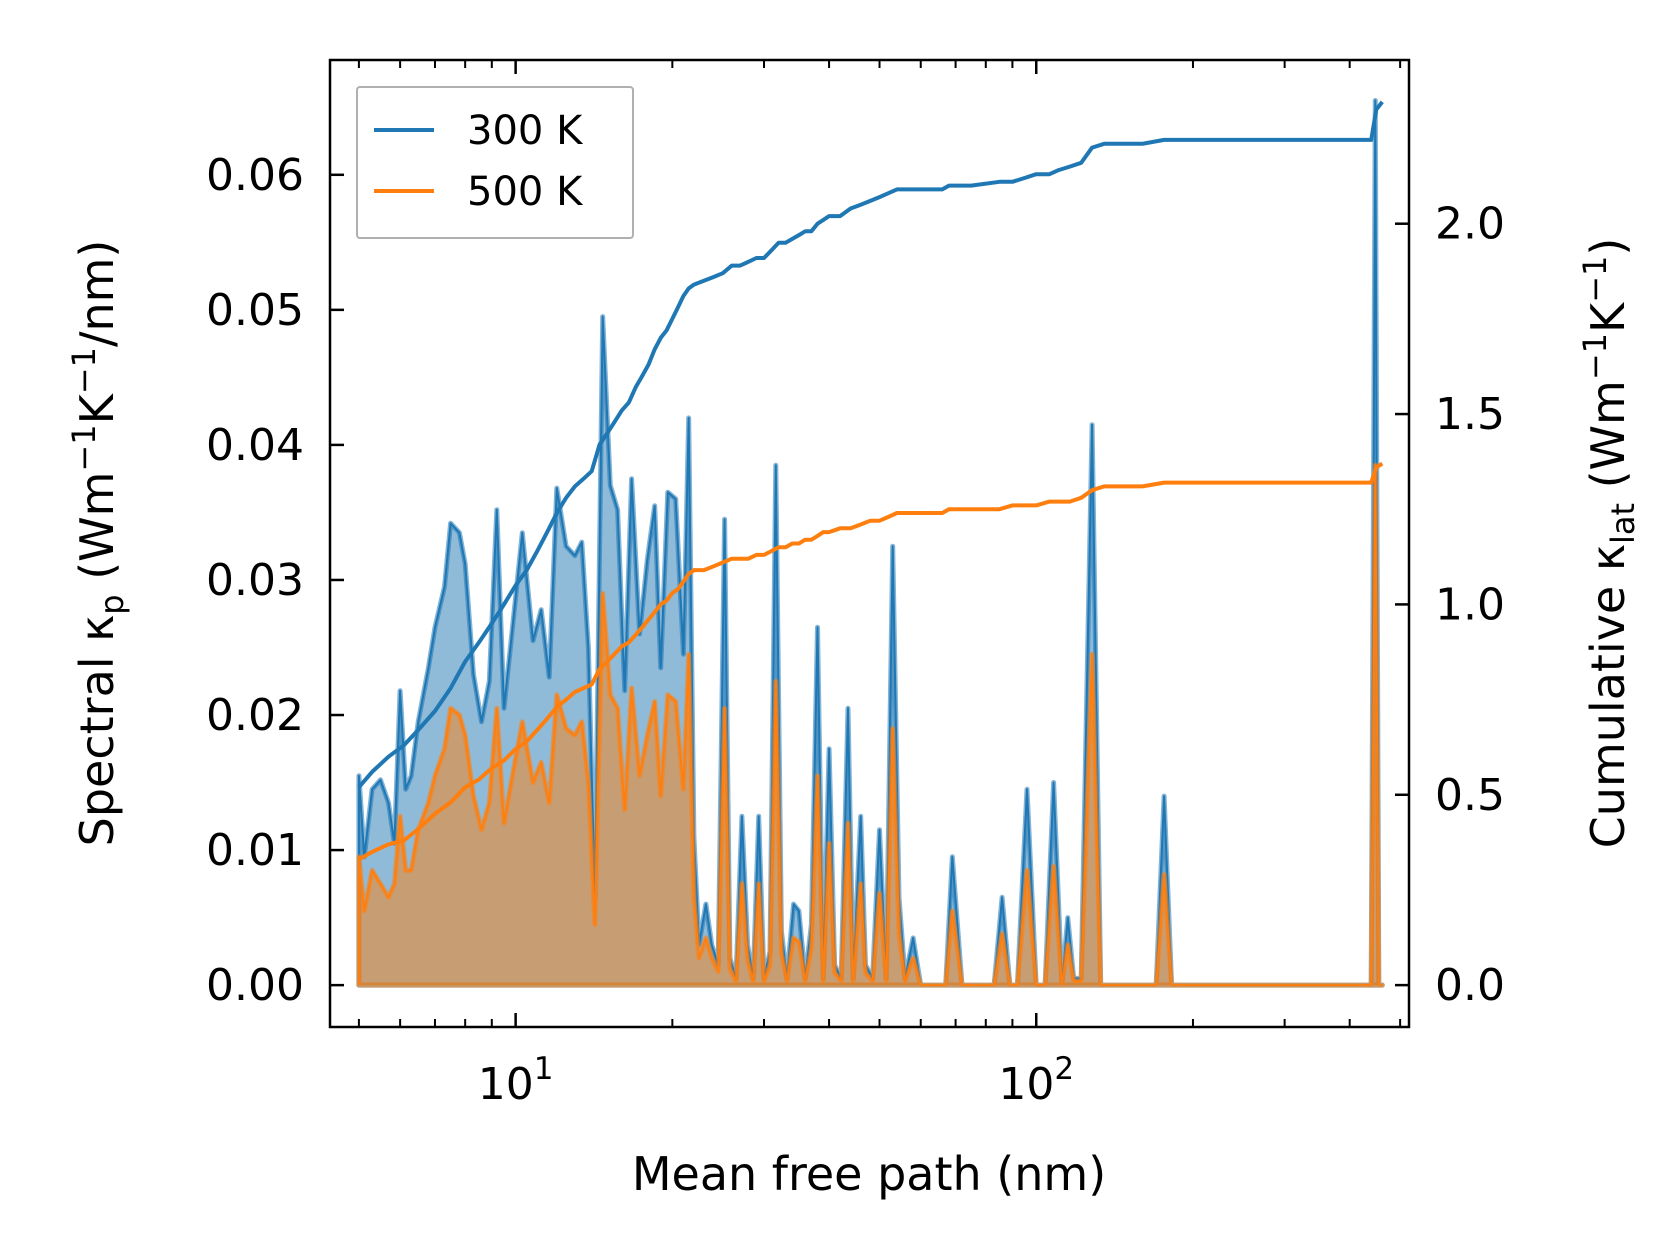  Describe the element at coordinates (255, 310) in the screenshot. I see `y-left-tick-label: 0.05` at that location.